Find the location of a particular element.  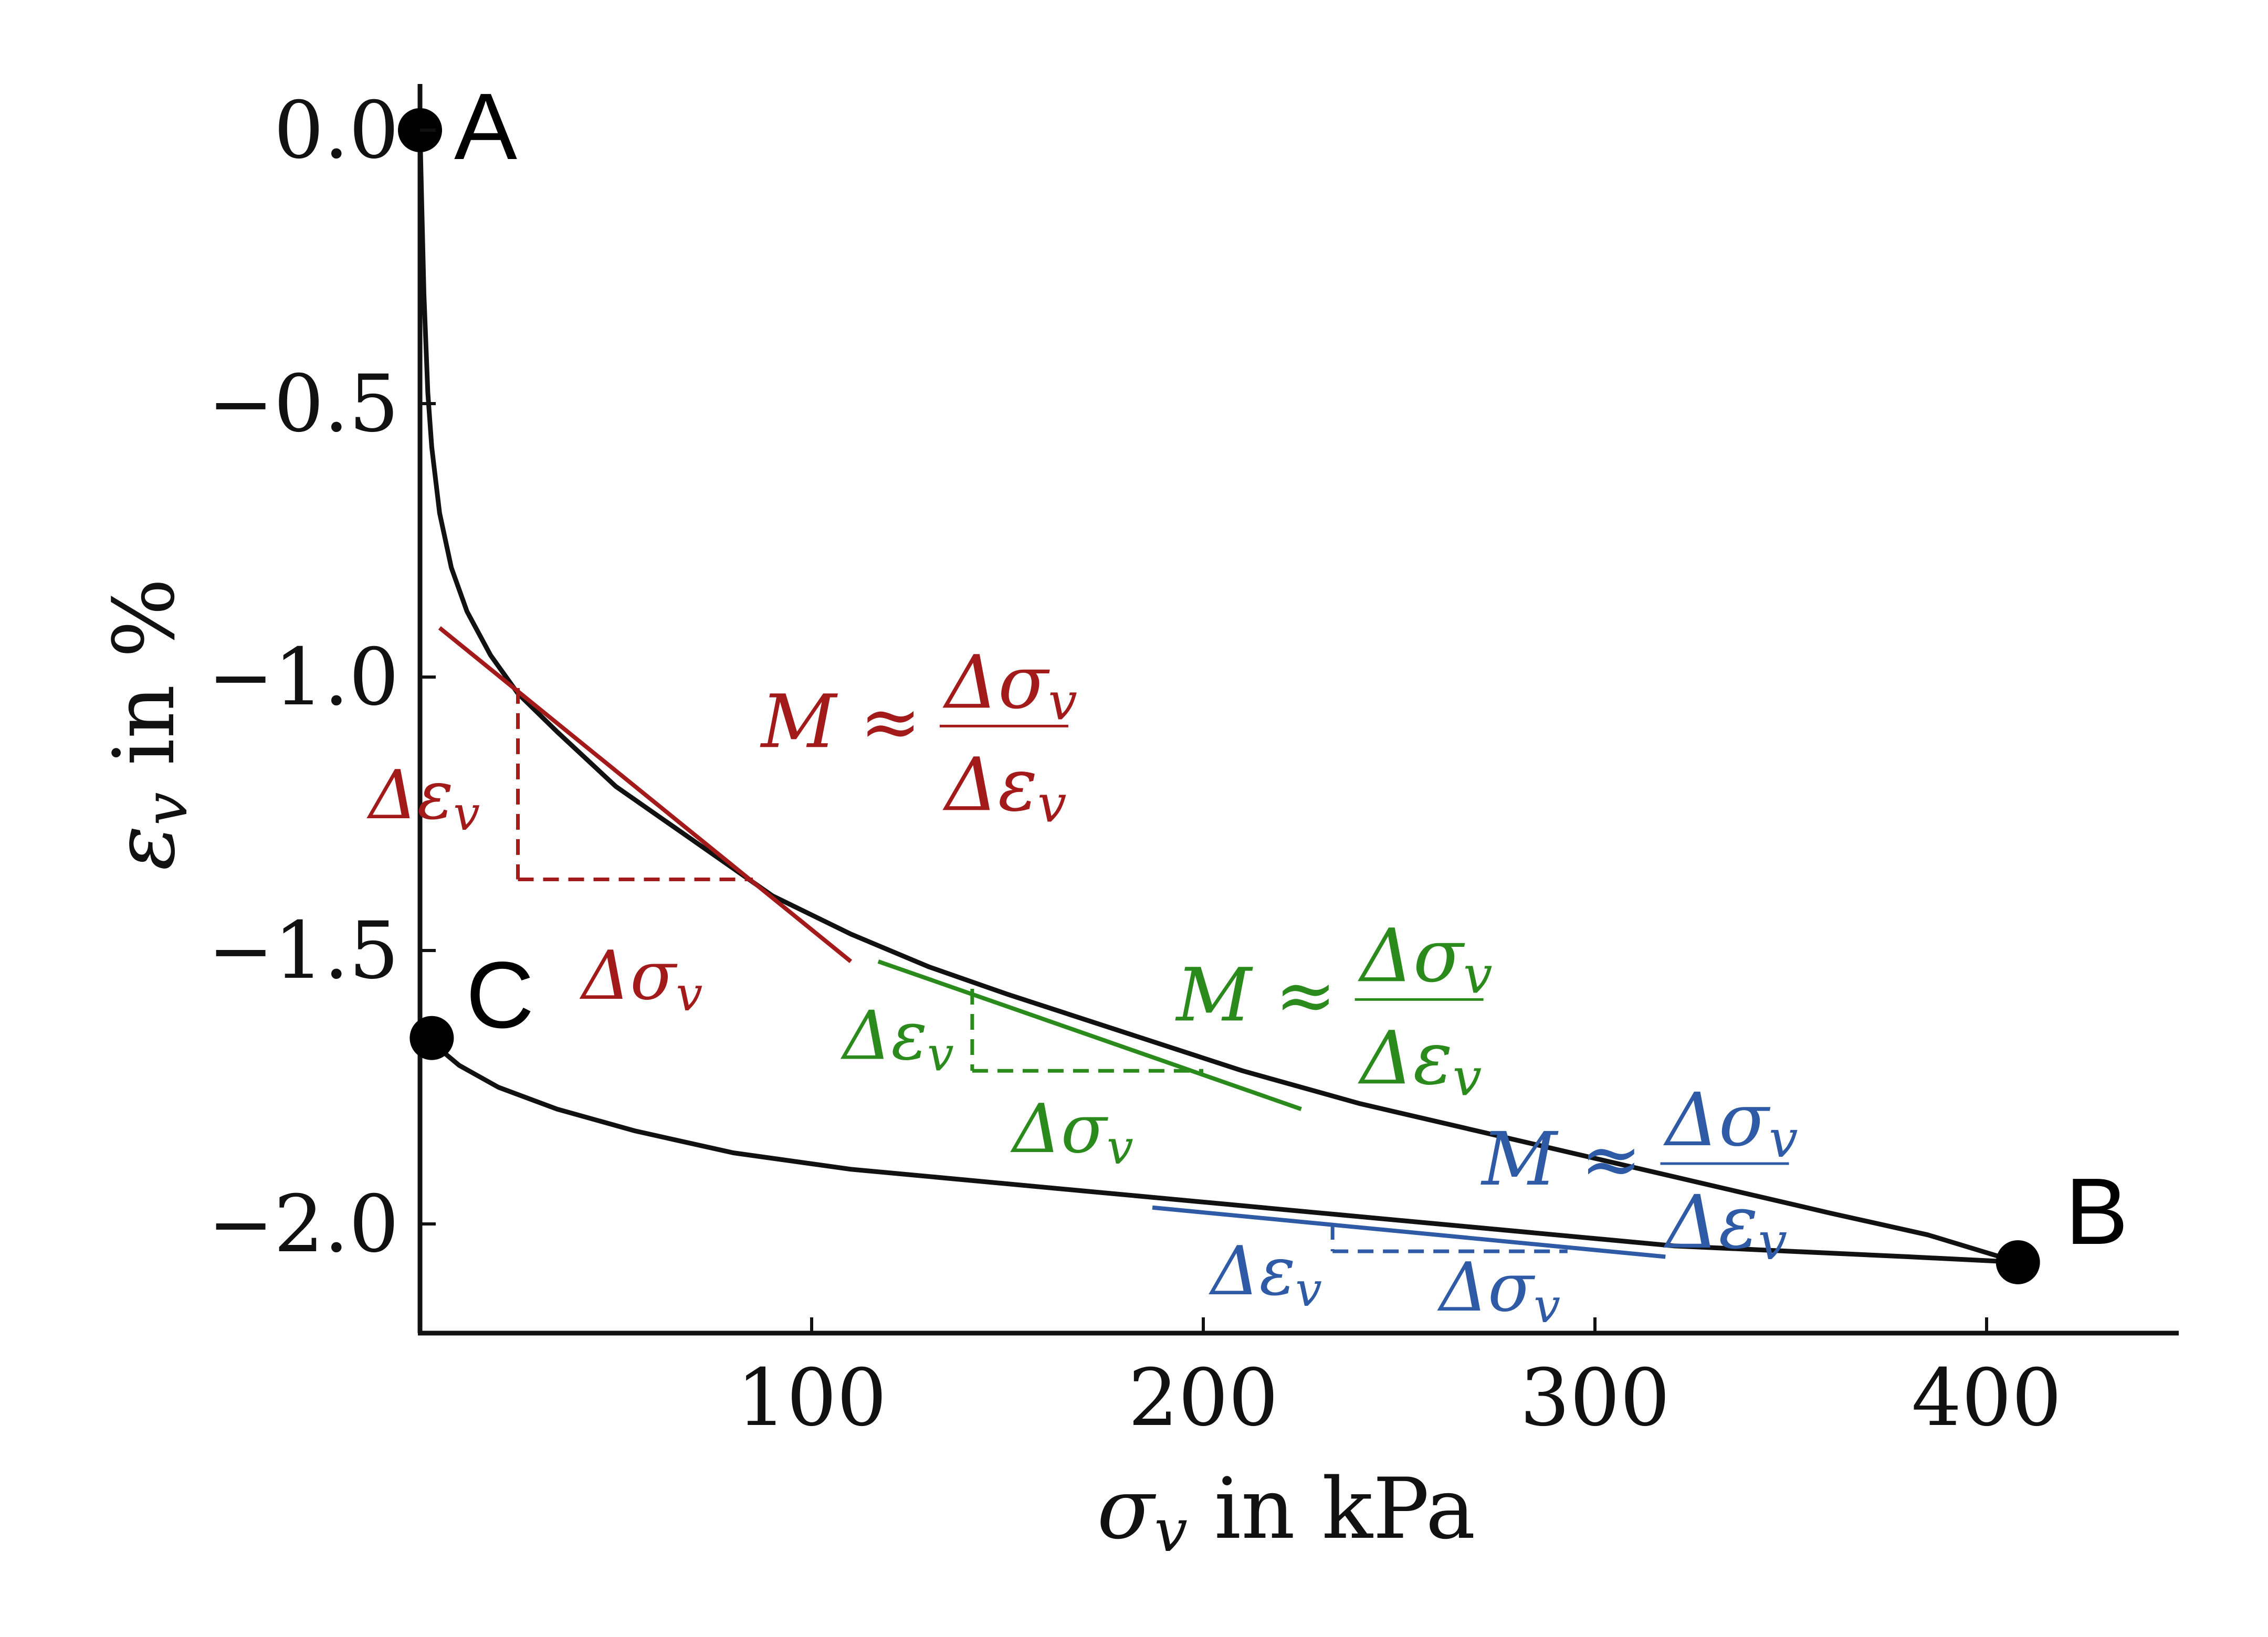

y-axis-label: εv in % is located at coordinates (148, 724).